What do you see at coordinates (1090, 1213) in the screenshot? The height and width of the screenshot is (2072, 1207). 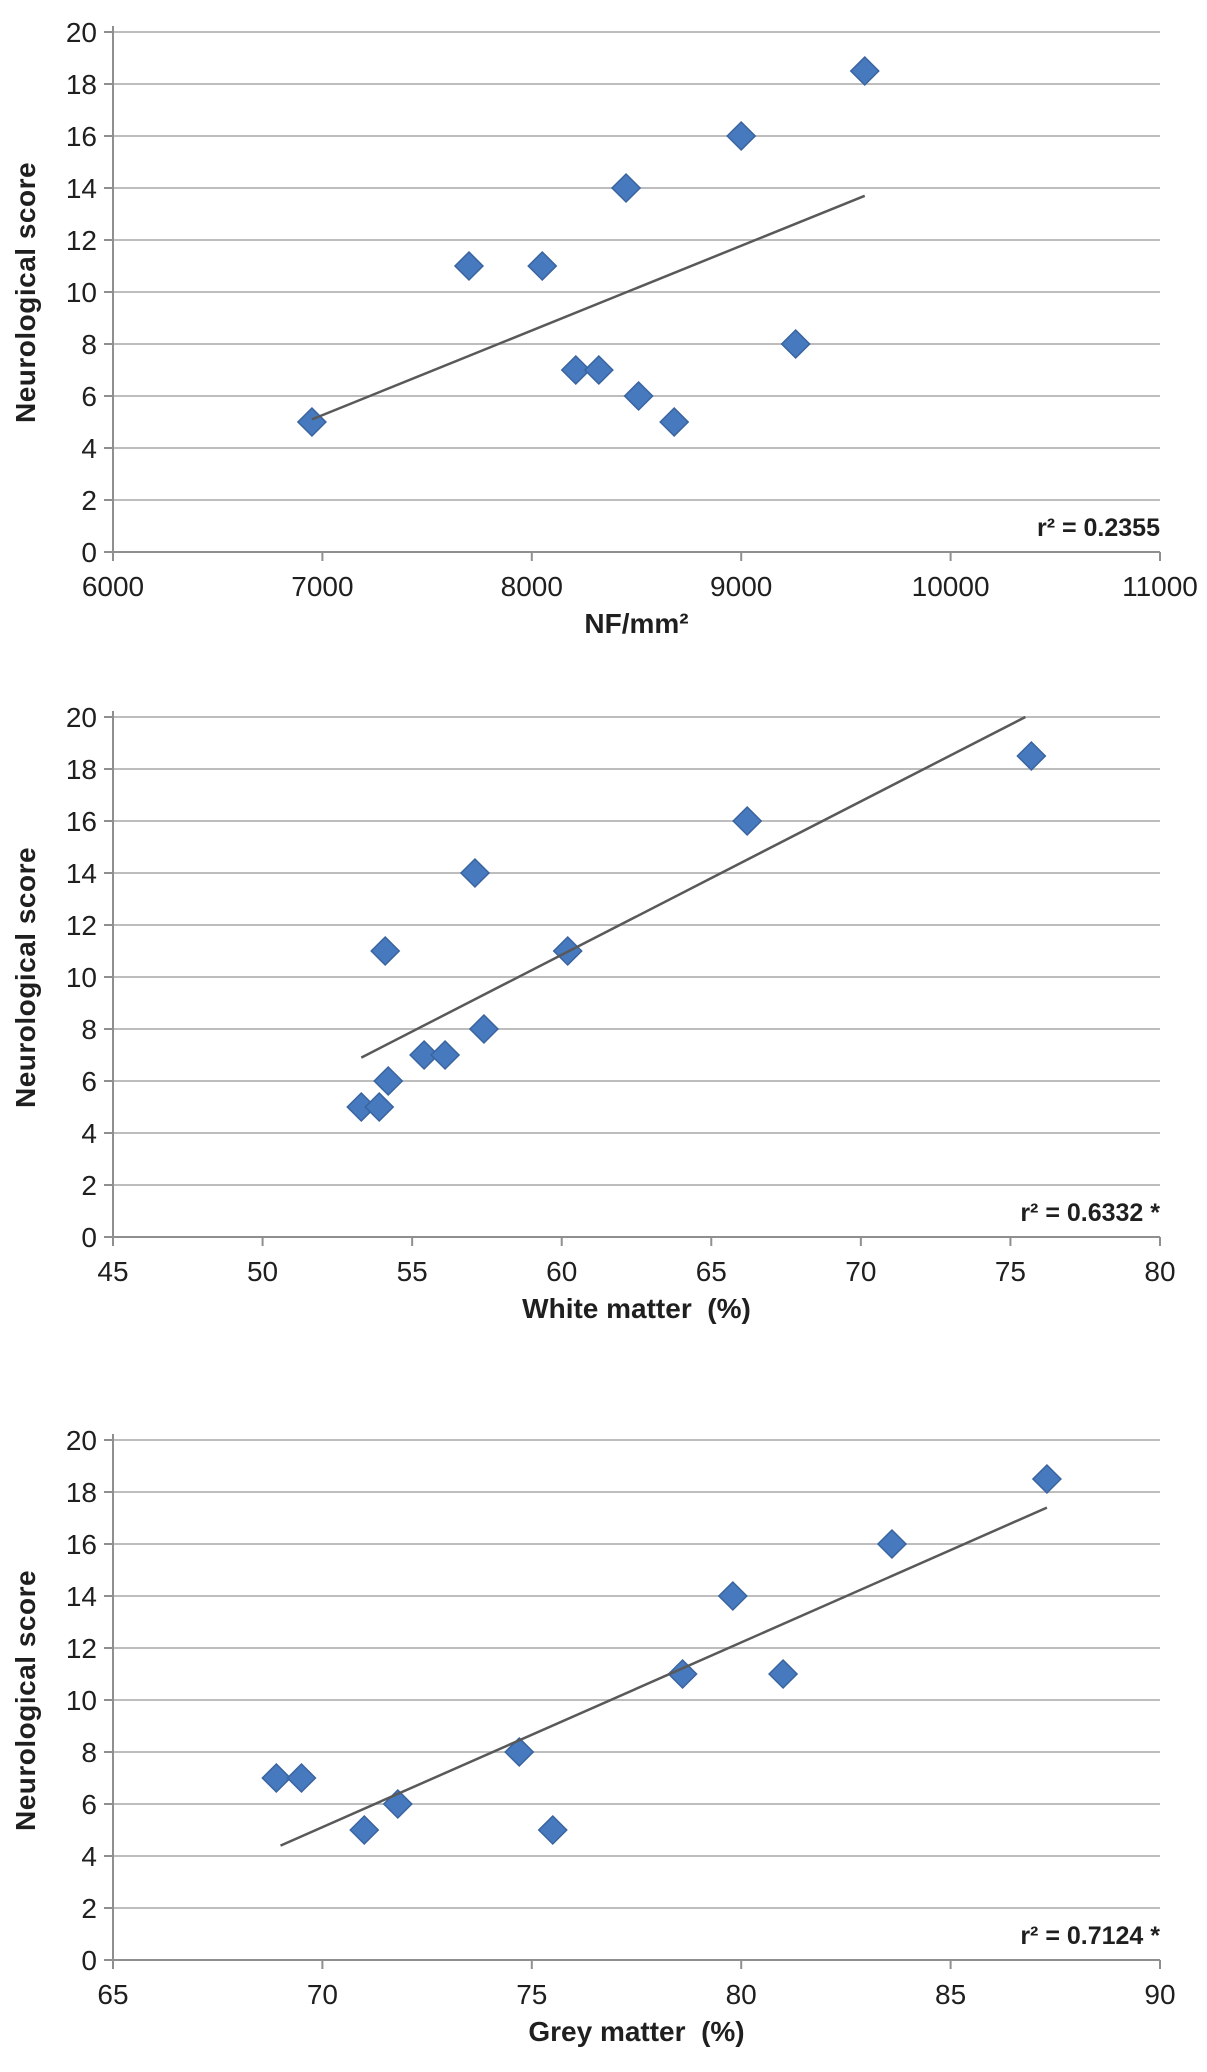 I see `r-squared-label: r² = 0.6332 *` at bounding box center [1090, 1213].